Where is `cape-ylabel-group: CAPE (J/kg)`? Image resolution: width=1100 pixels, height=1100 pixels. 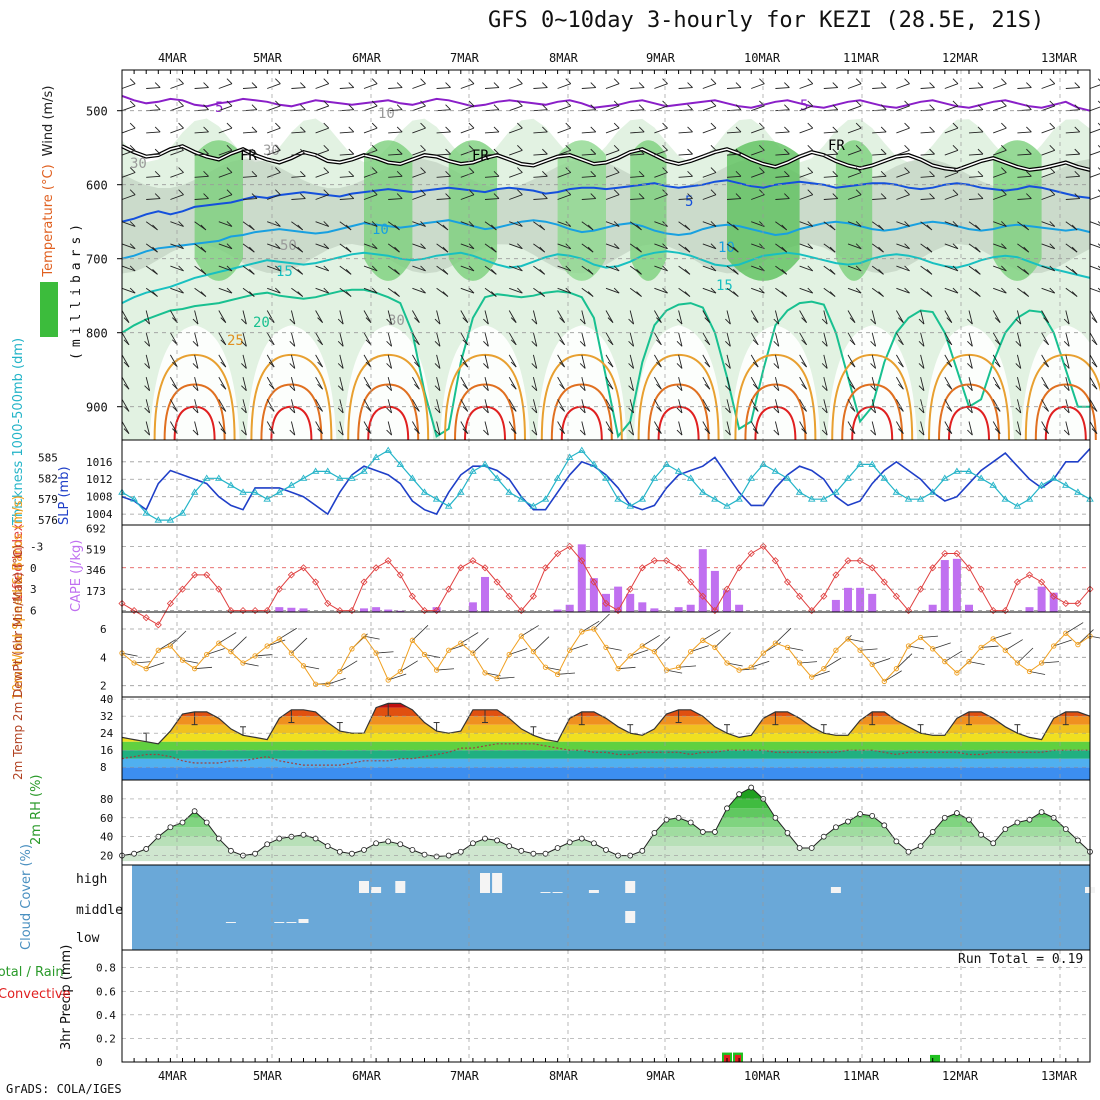
cape-ylabel-group: CAPE (J/kg) is located at coordinates (76, 576).